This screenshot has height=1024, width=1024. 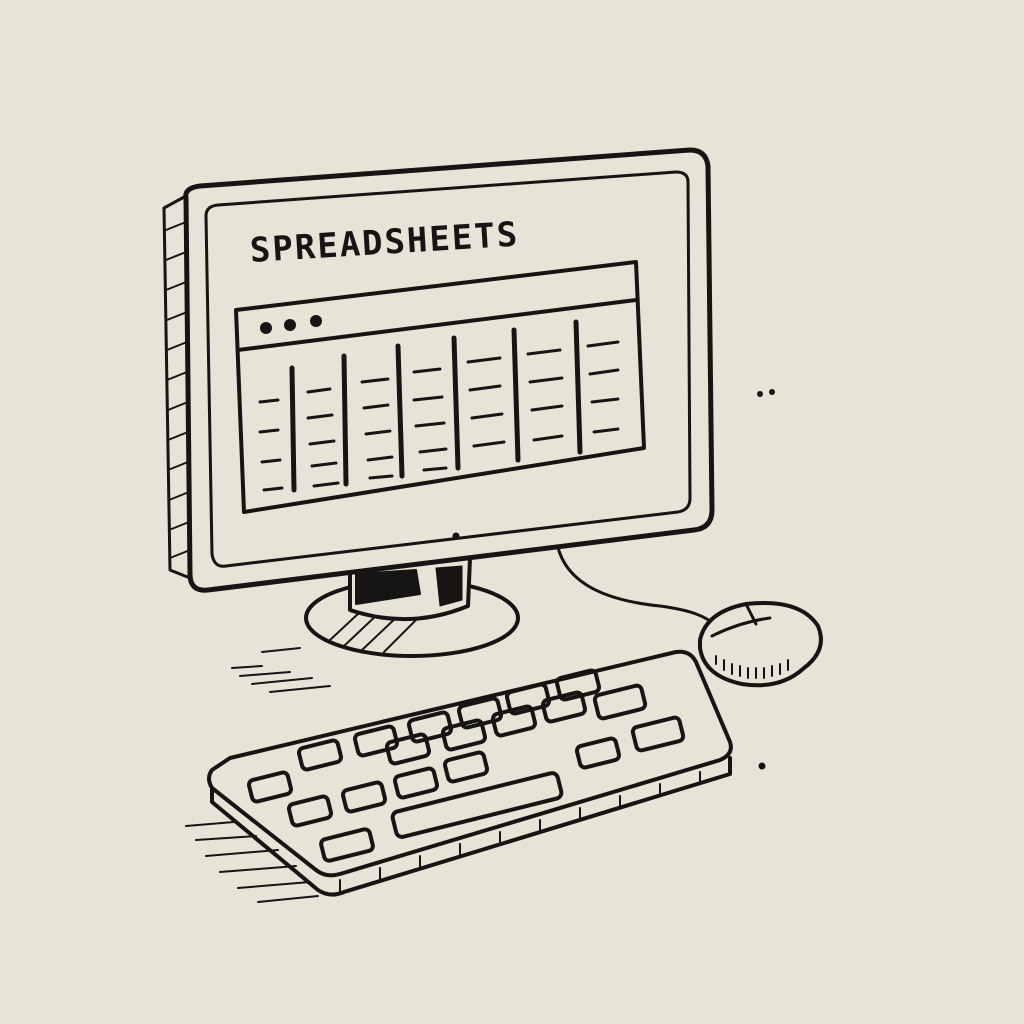 What do you see at coordinates (766, 579) in the screenshot?
I see `ink-specks` at bounding box center [766, 579].